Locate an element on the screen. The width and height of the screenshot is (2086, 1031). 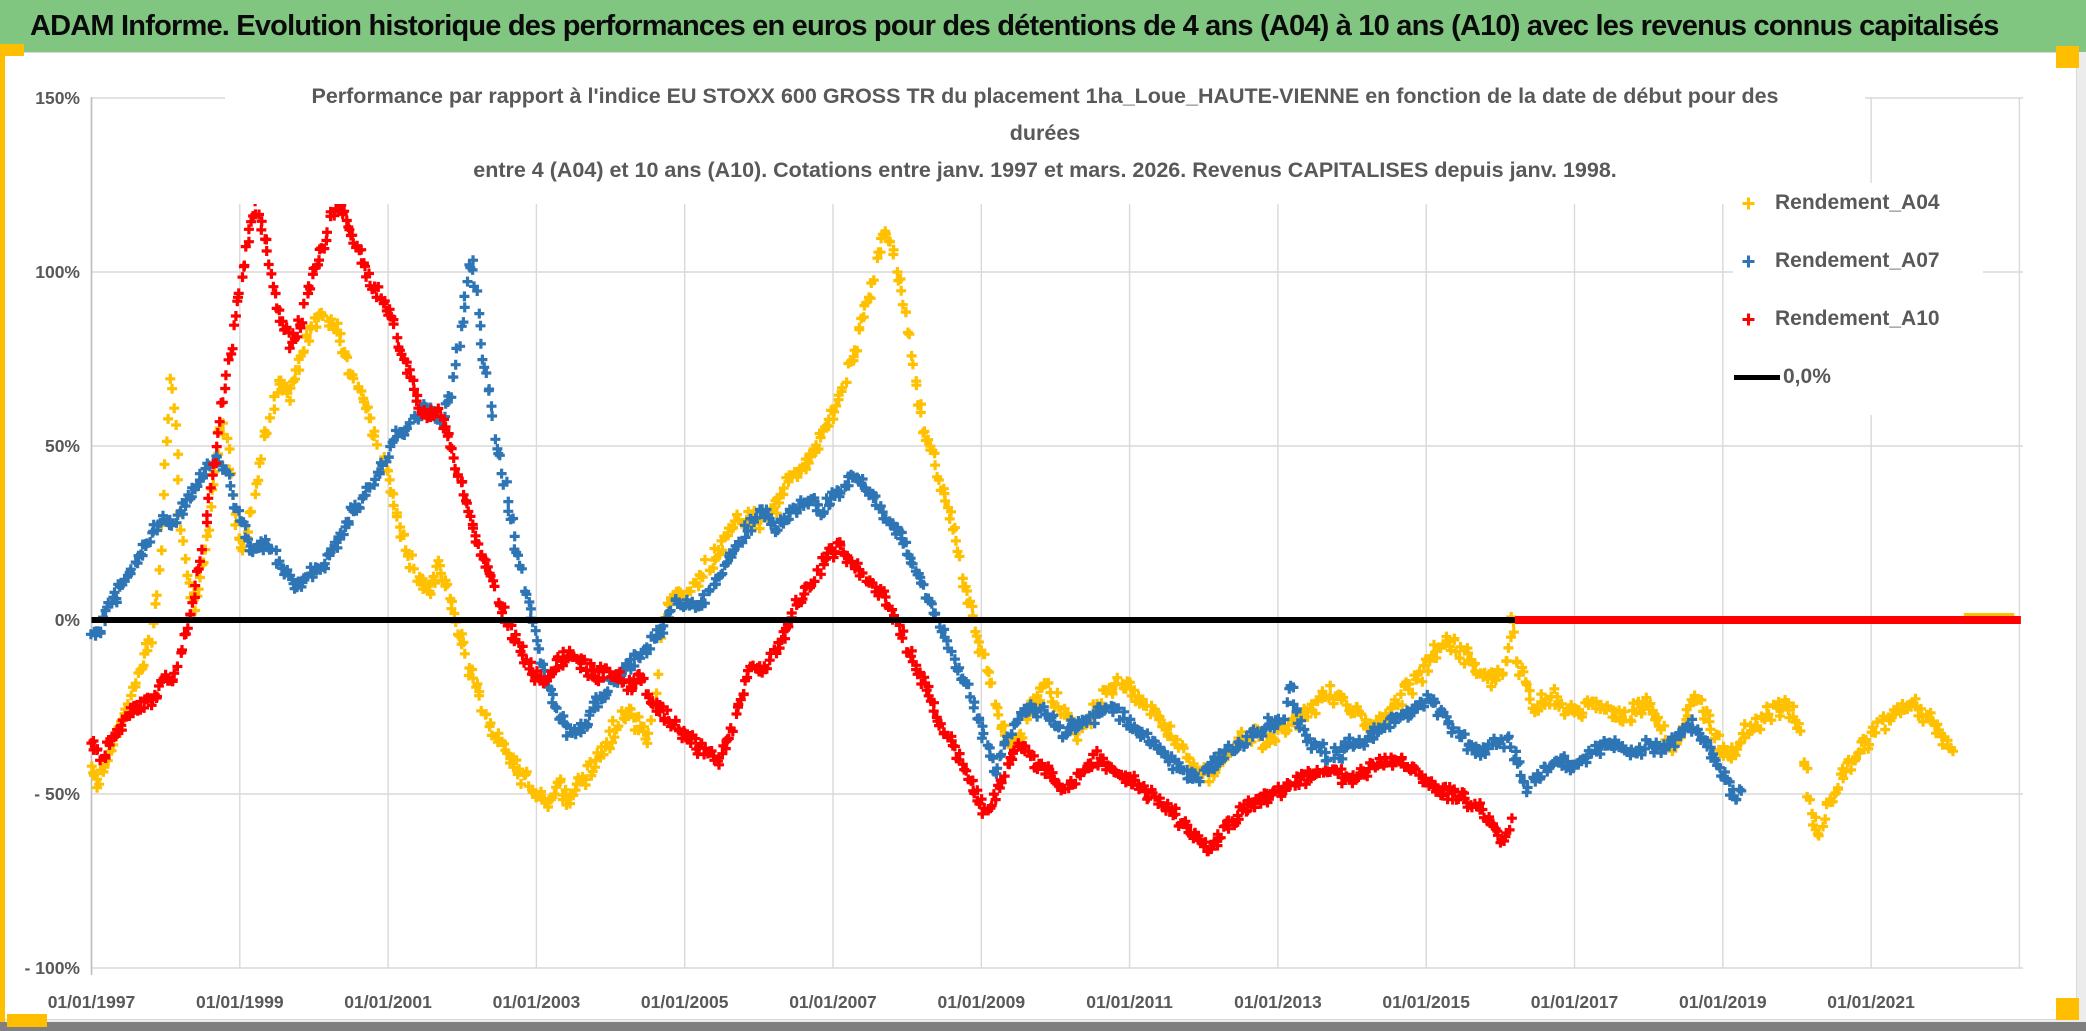
x-tick-label: 01/01/2009 is located at coordinates (982, 1002).